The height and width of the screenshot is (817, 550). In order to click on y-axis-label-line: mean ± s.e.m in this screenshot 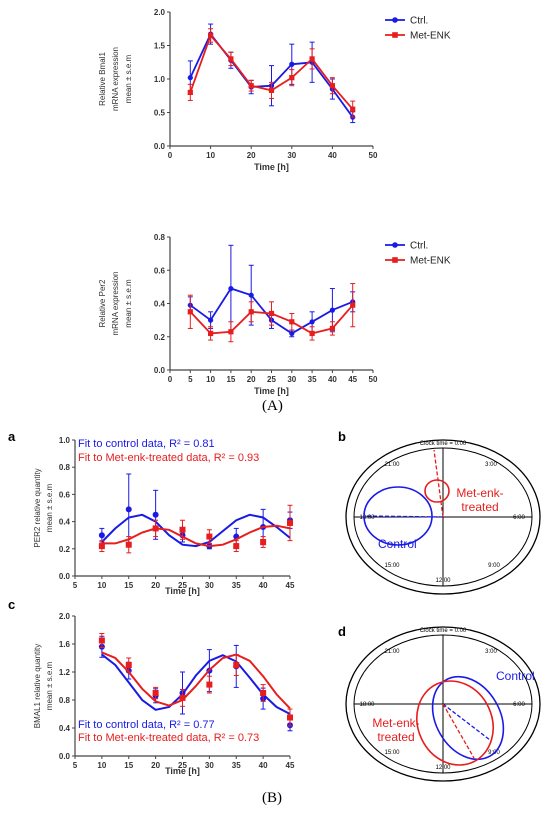, I will do `click(128, 78)`.